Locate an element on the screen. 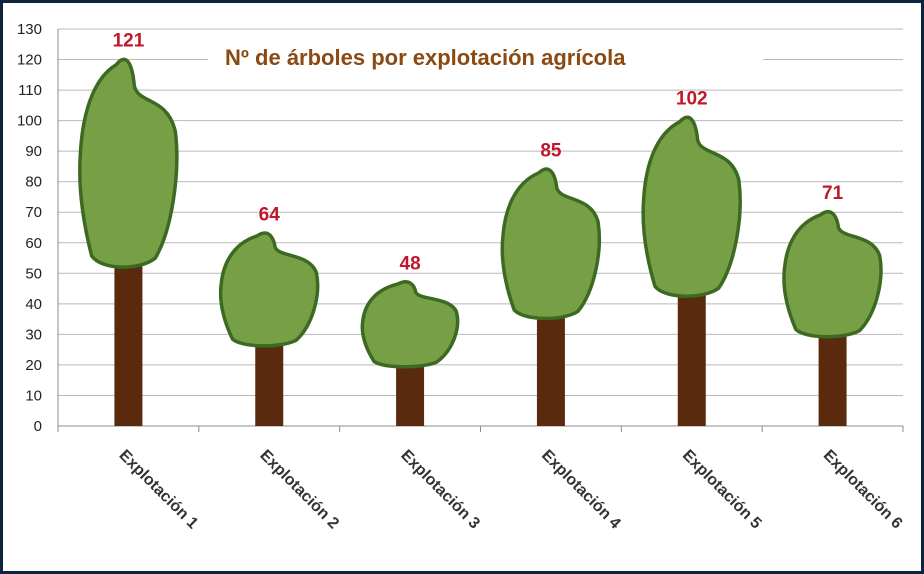  y-tick-label: 130 is located at coordinates (29, 29).